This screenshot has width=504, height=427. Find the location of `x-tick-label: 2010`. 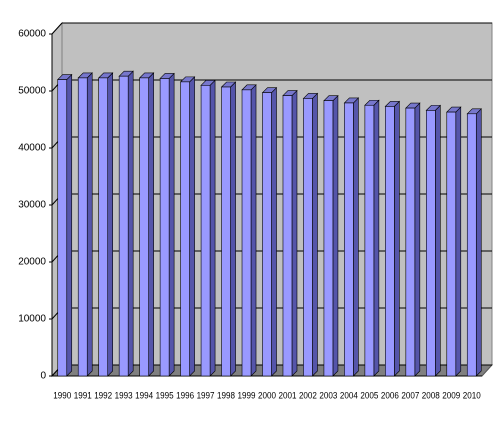

x-tick-label: 2010 is located at coordinates (472, 395).